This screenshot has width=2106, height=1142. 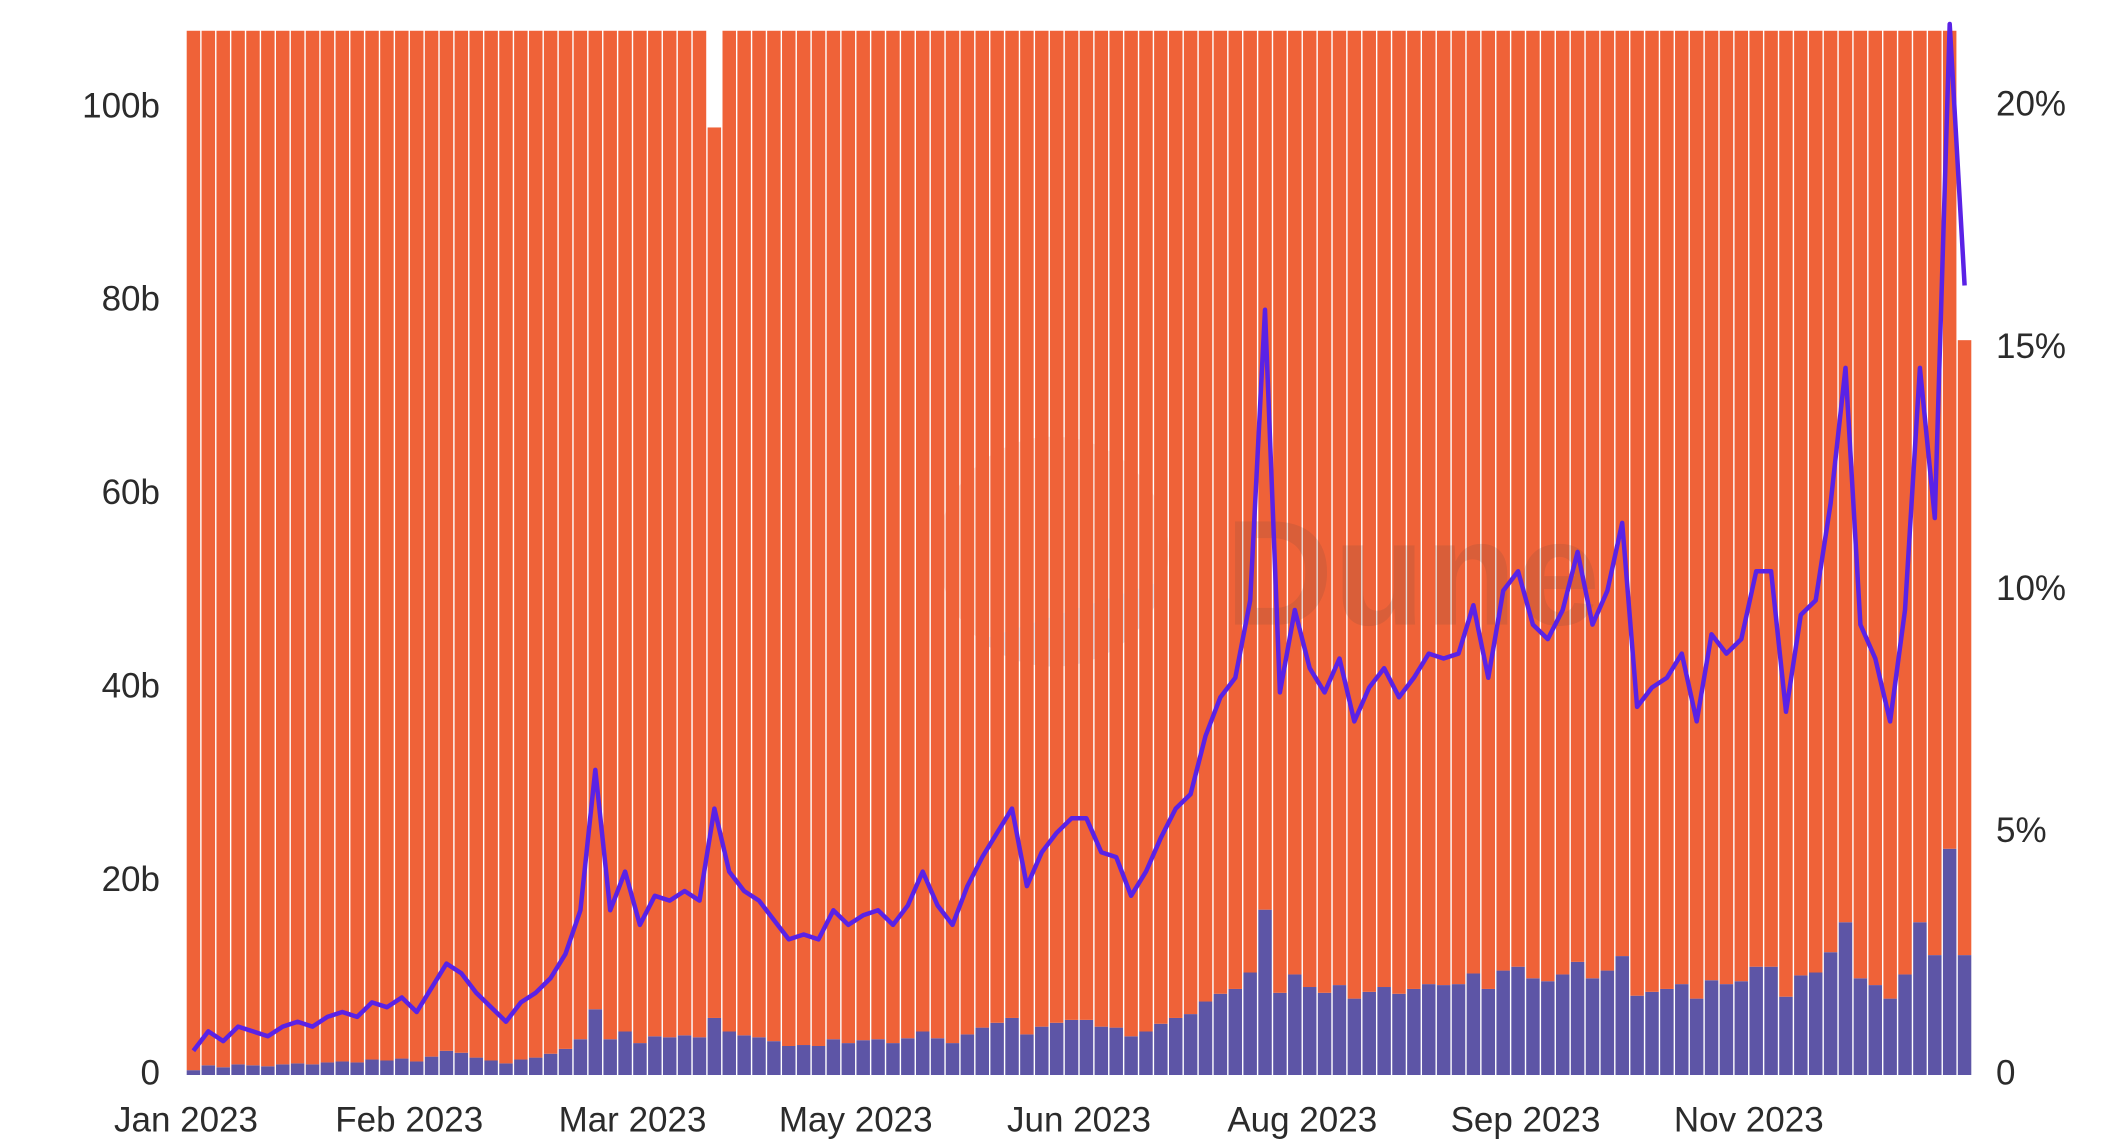 I want to click on y2-tick-label: 20%, so click(x=2031, y=104).